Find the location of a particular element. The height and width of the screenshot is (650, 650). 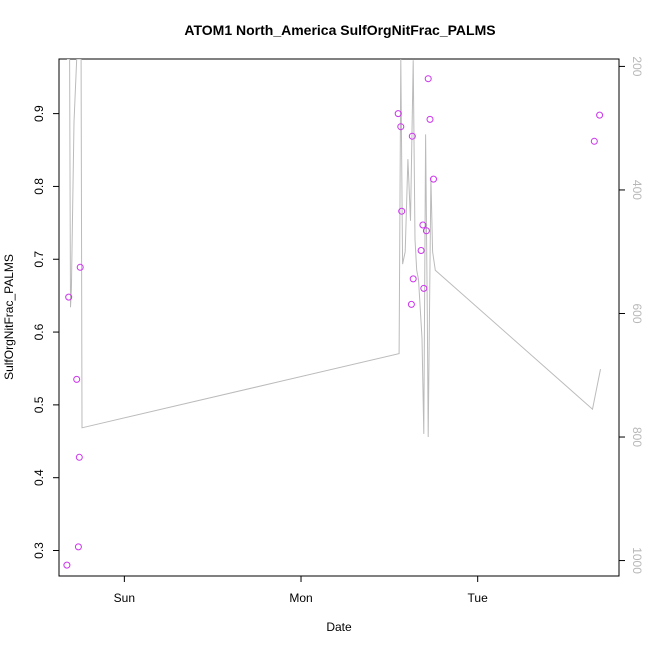

y-tick-label: 0.7 is located at coordinates (39, 259).